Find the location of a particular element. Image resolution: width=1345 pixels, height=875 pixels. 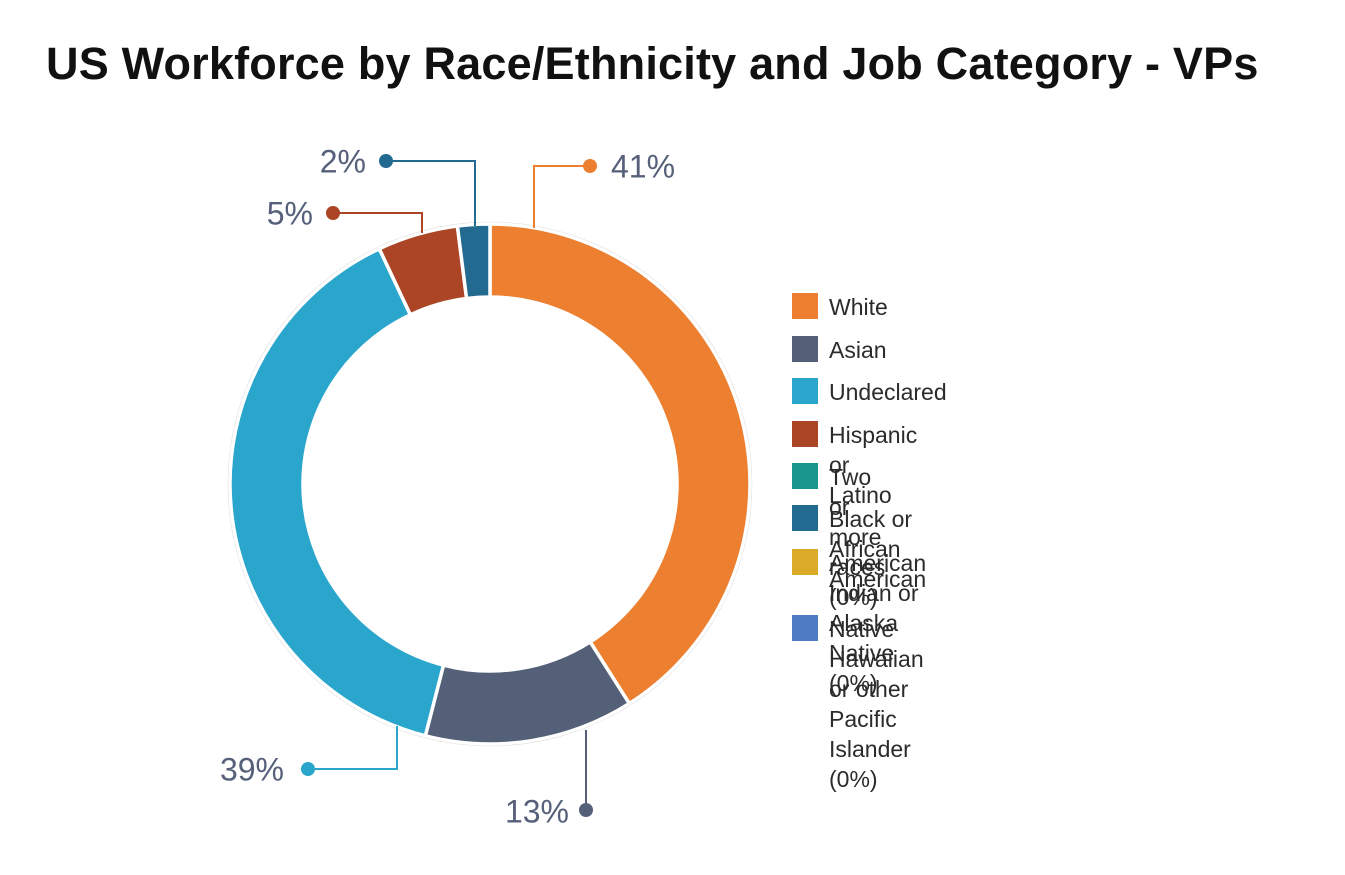

leader-dot-undeclared is located at coordinates (308, 769).